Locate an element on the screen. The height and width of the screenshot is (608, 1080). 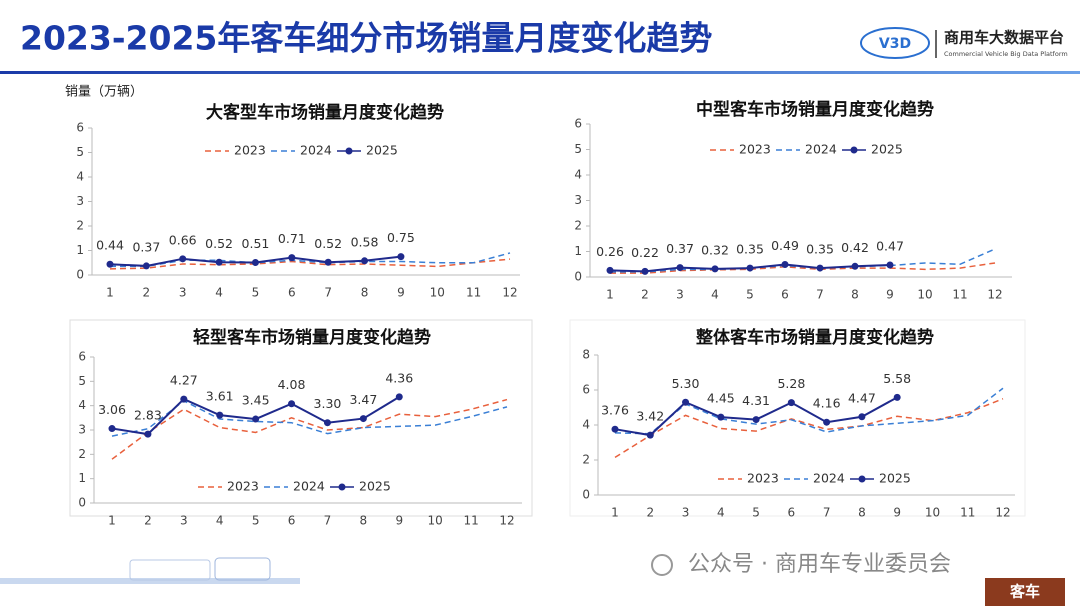
y-tick-label: 8 is located at coordinates (586, 355).